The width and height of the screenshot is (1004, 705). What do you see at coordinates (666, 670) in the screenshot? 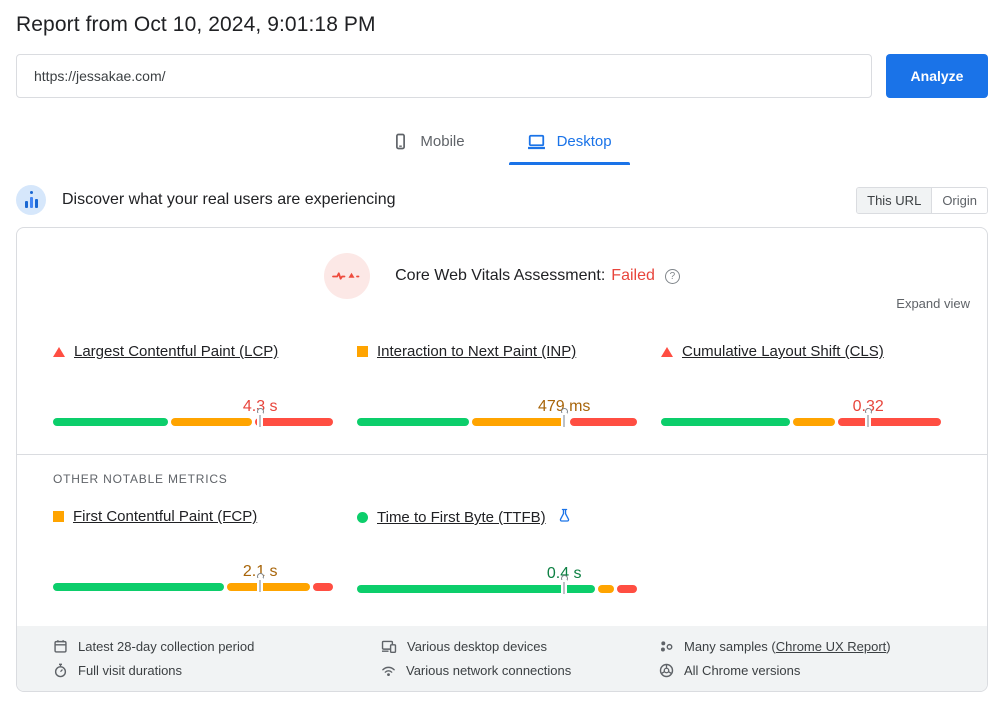
I see `chrome-icon` at bounding box center [666, 670].